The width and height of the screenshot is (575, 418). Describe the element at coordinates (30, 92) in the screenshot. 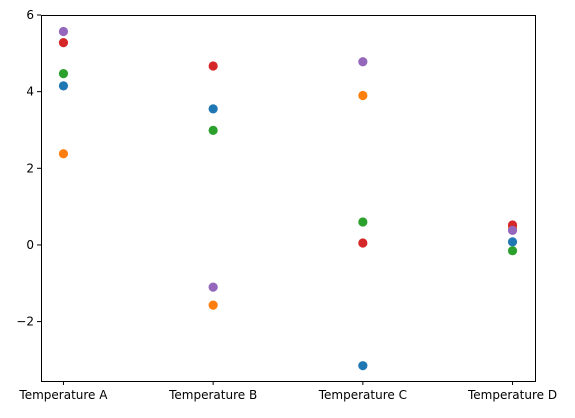

I see `y-tick-label: 4` at that location.